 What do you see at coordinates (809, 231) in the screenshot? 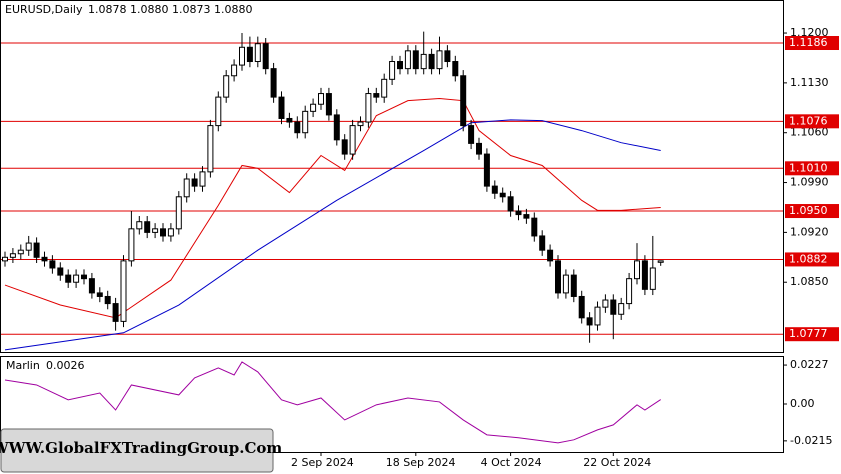
I see `y-tick-label: 1.0920` at bounding box center [809, 231].